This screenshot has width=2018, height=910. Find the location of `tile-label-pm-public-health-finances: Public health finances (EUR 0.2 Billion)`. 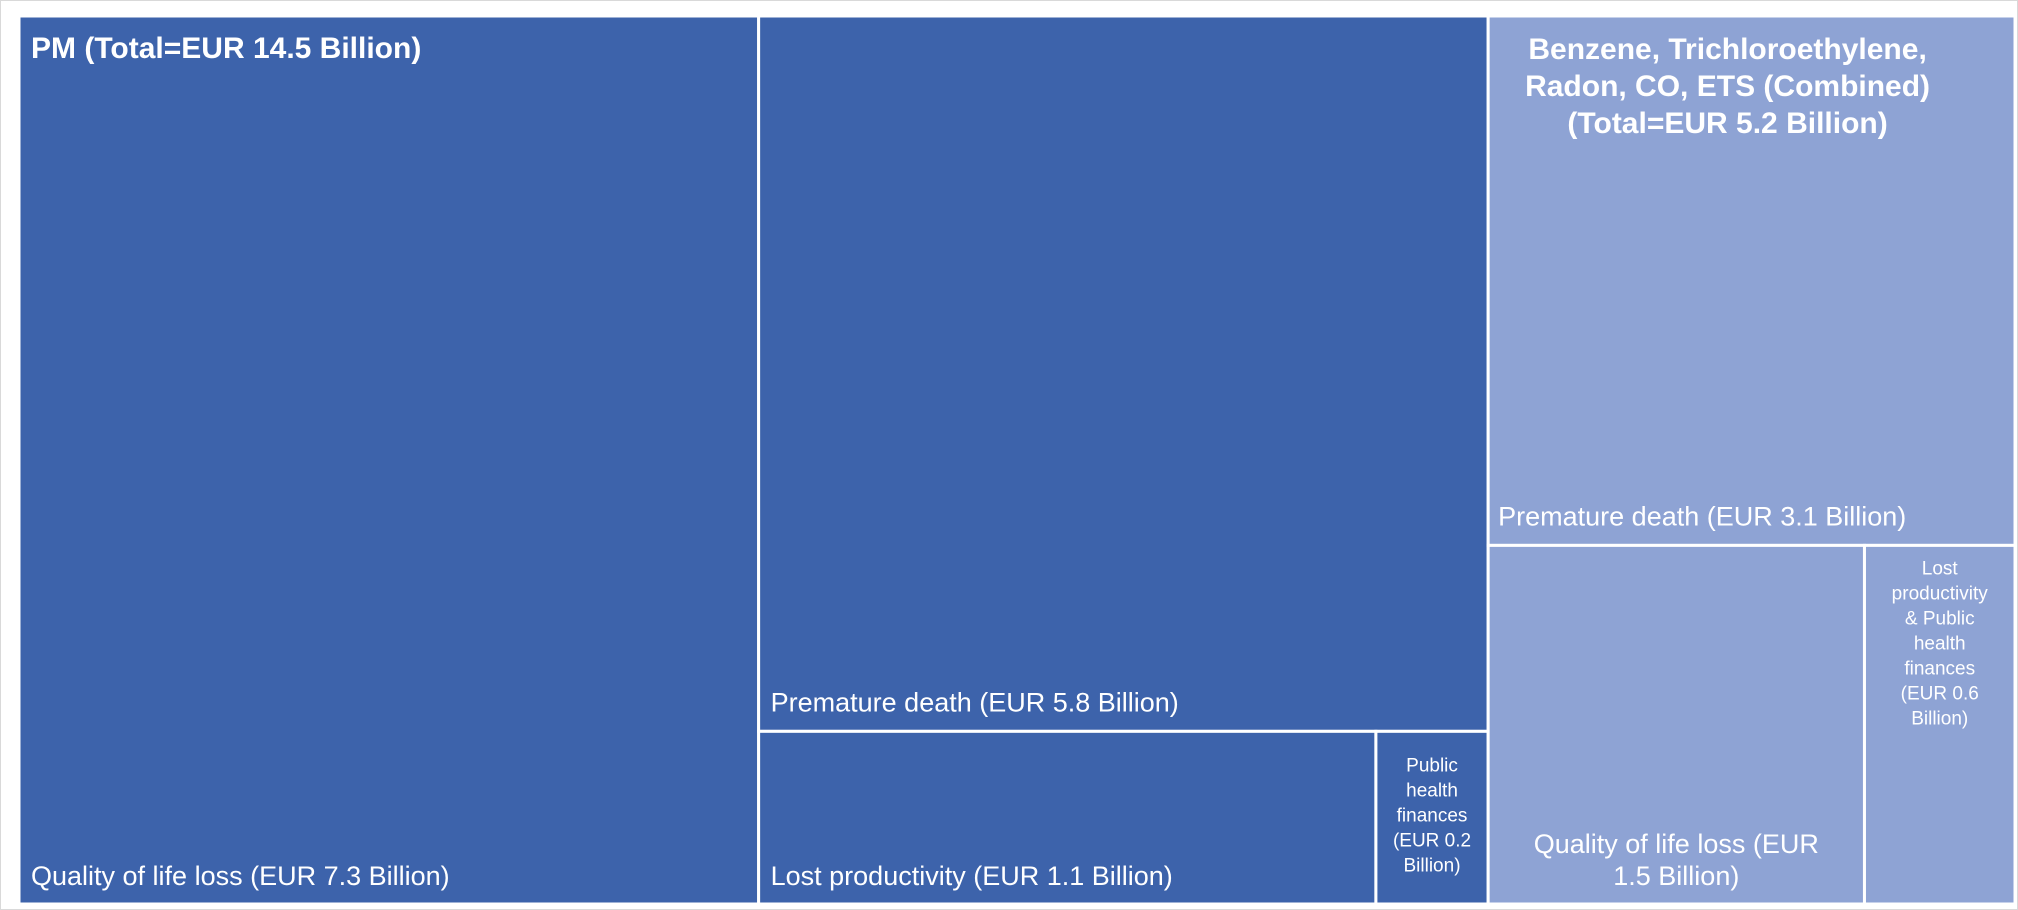

tile-label-pm-public-health-finances: Public health finances (EUR 0.2 Billion) is located at coordinates (1432, 815).